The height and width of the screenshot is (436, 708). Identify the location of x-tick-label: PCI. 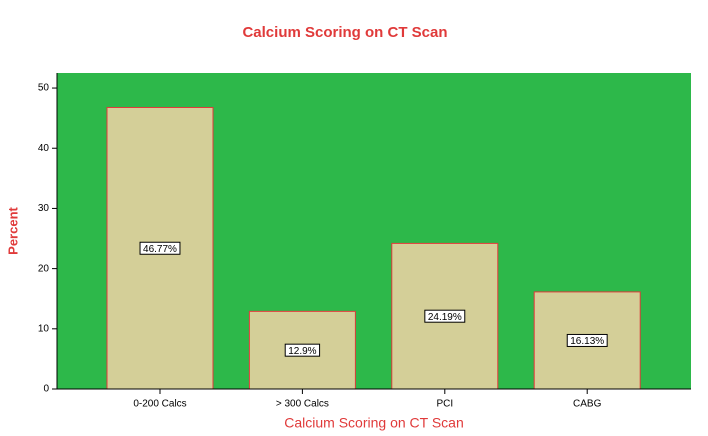
(444, 404).